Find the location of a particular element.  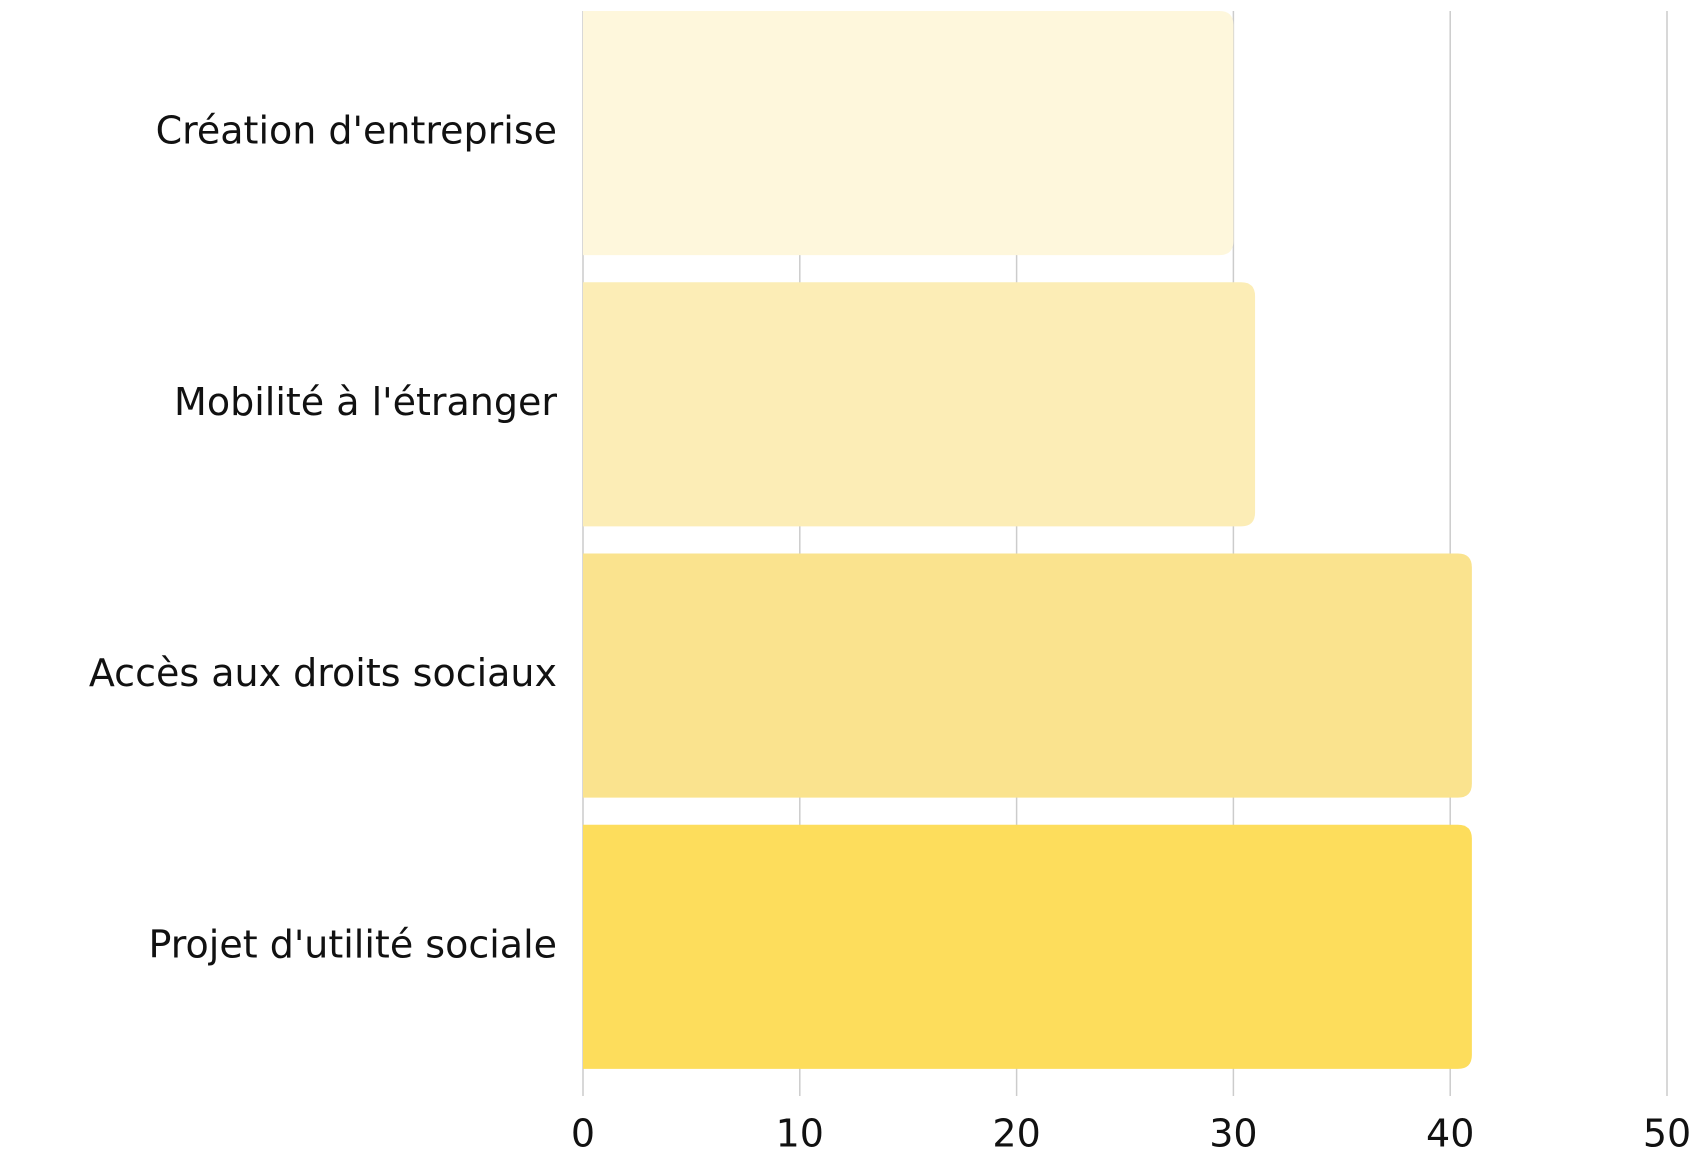

x-tick-label: 20 is located at coordinates (1016, 1133).